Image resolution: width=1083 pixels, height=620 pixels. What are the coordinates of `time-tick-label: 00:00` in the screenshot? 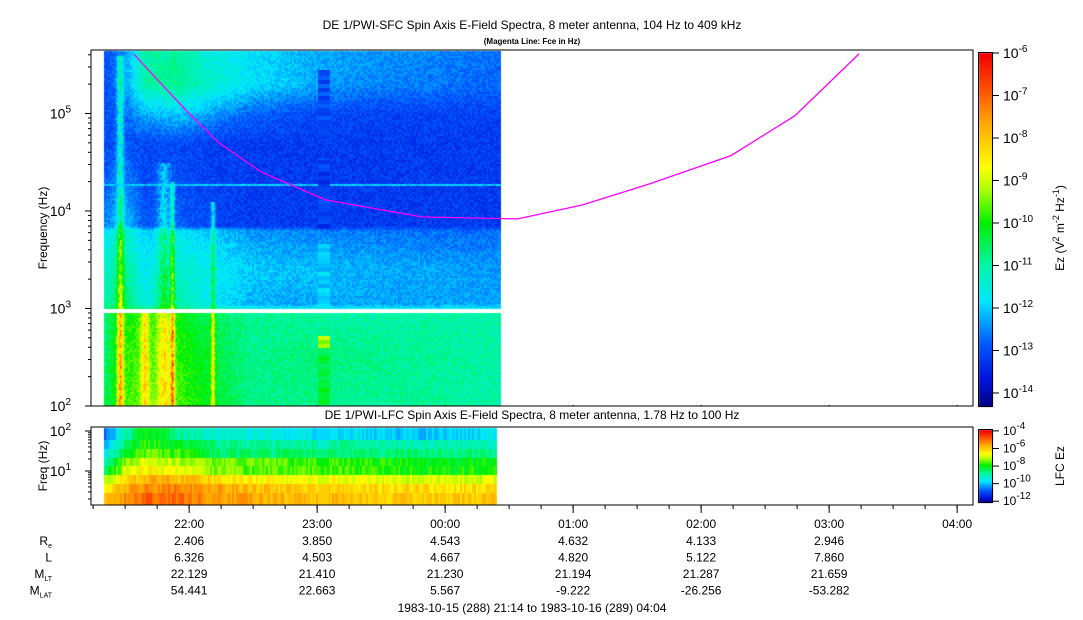 It's located at (445, 524).